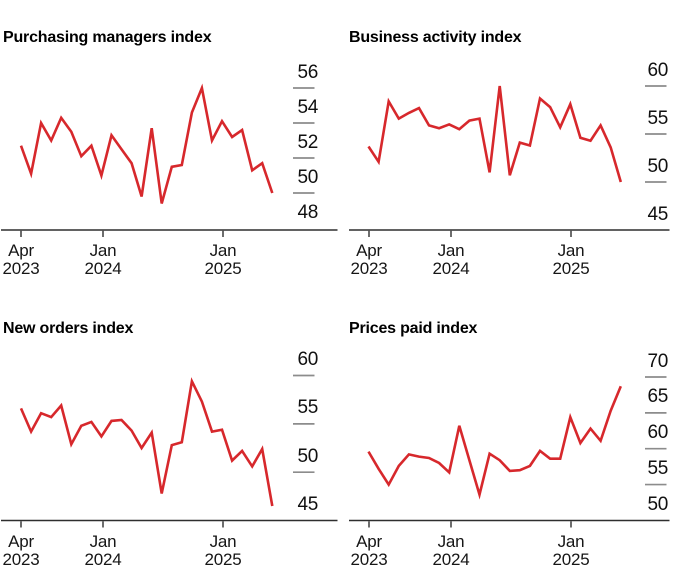 The image size is (678, 582). What do you see at coordinates (68, 328) in the screenshot?
I see `chart-title: New orders index` at bounding box center [68, 328].